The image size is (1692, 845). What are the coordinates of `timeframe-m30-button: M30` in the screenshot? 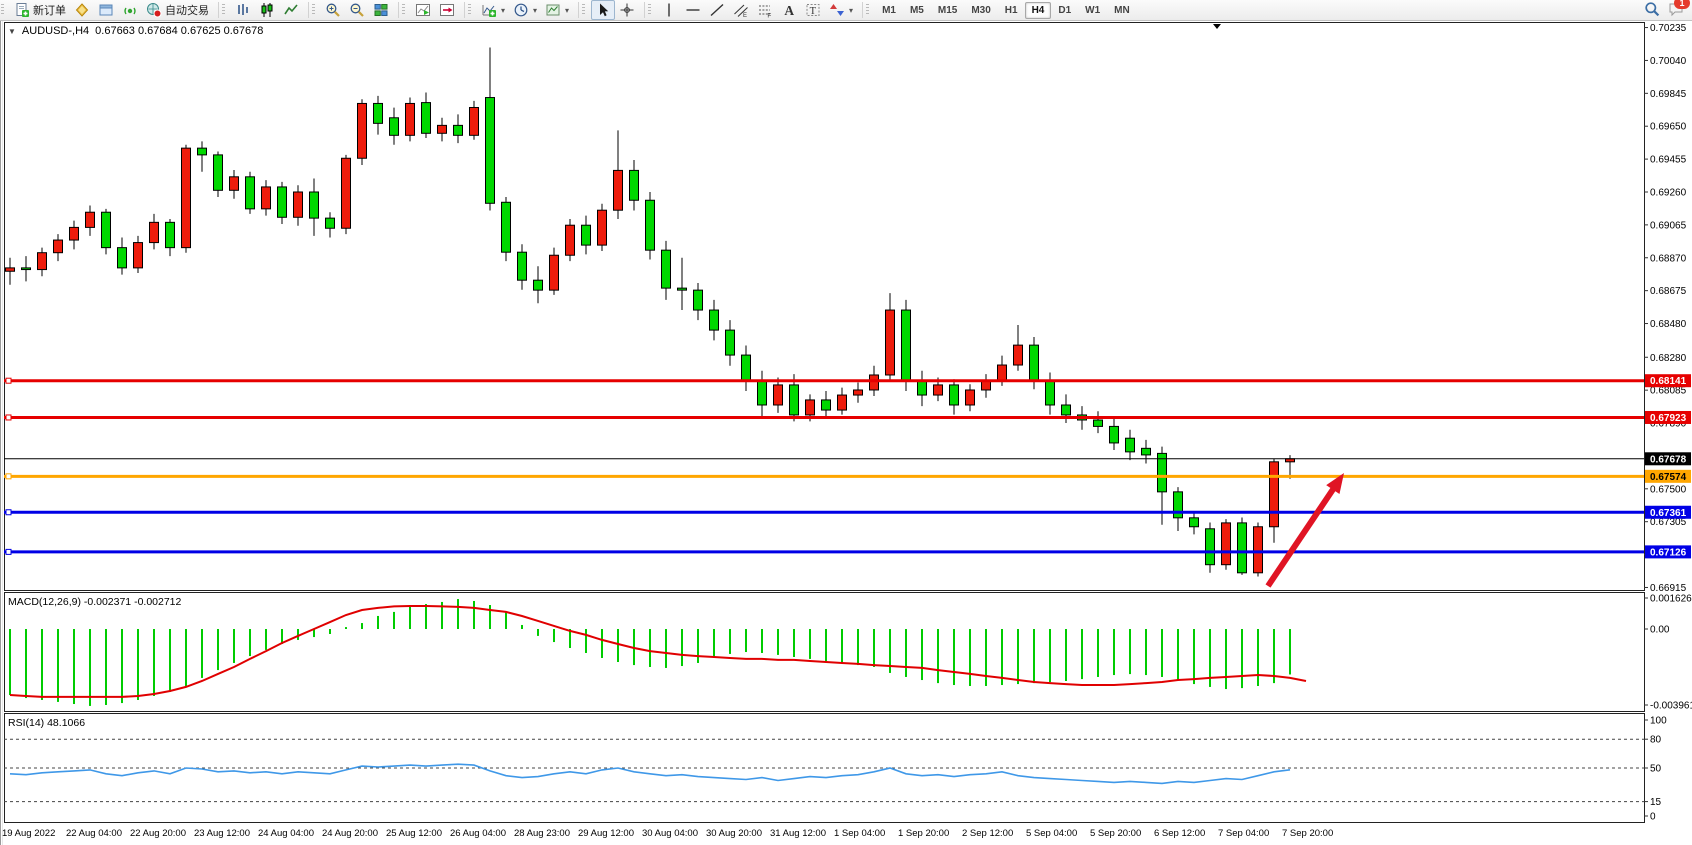 It's located at (981, 10).